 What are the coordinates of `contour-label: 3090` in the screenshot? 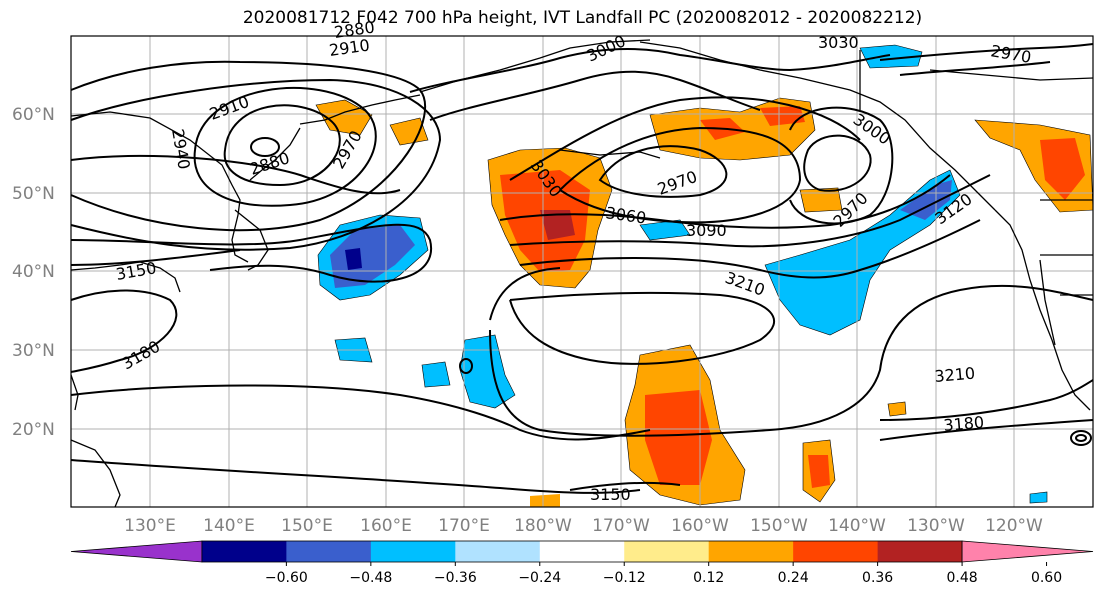 It's located at (706, 230).